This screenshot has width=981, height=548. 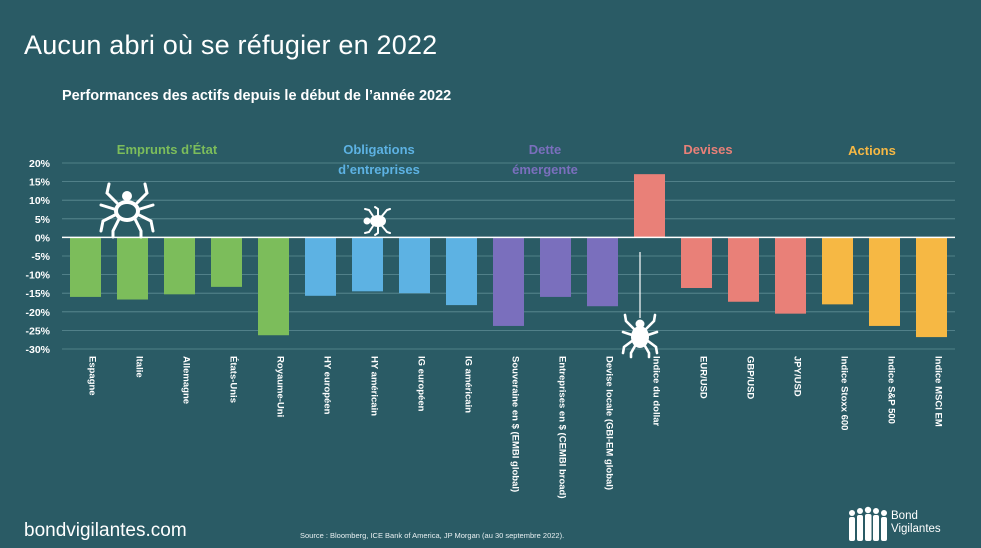 What do you see at coordinates (127, 210) in the screenshot?
I see `spider-icon` at bounding box center [127, 210].